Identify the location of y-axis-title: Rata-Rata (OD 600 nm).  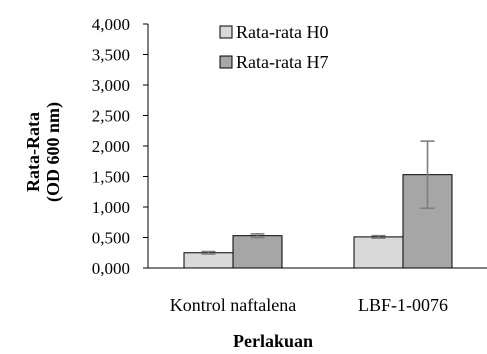
(43, 152).